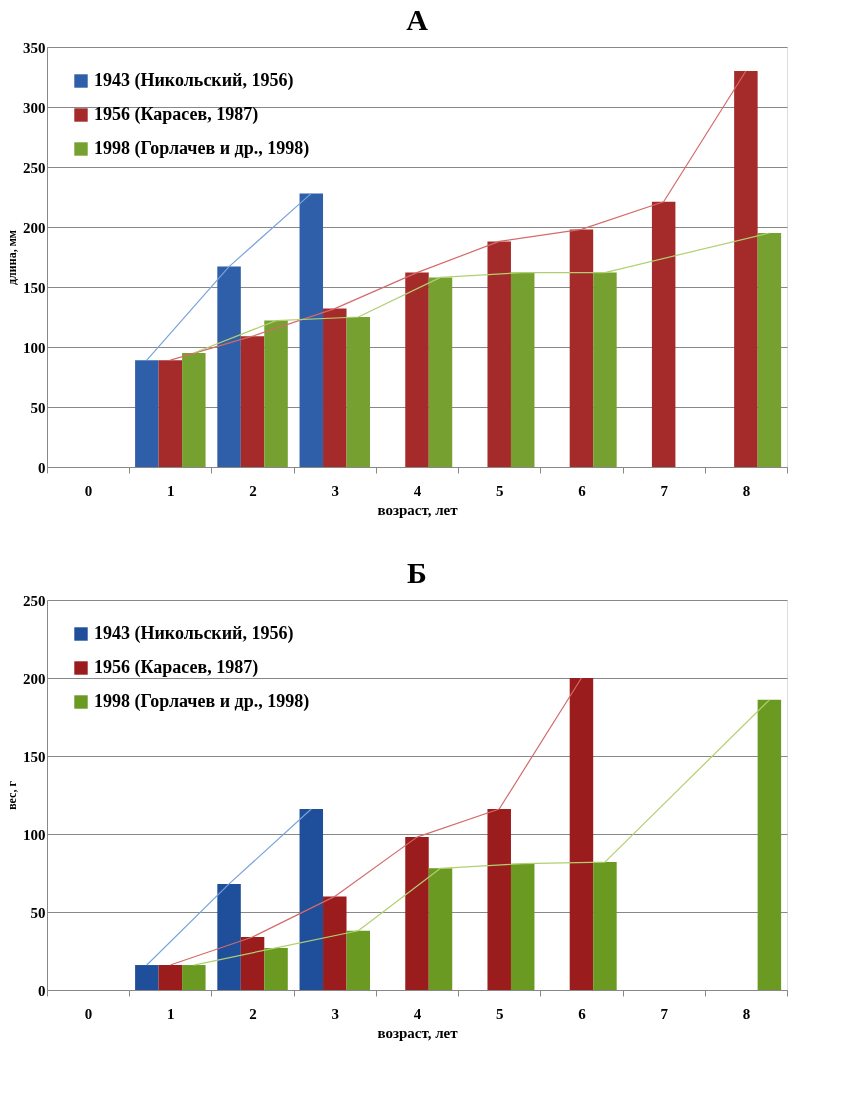 The width and height of the screenshot is (863, 1104). I want to click on y-tick-label: 350, so click(34, 47).